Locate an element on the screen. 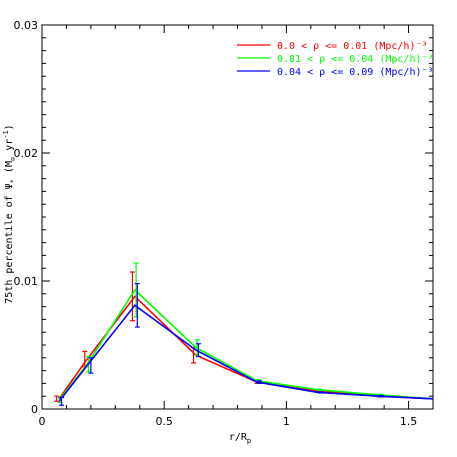  y-axis-title-units: (M is located at coordinates (9, 170).